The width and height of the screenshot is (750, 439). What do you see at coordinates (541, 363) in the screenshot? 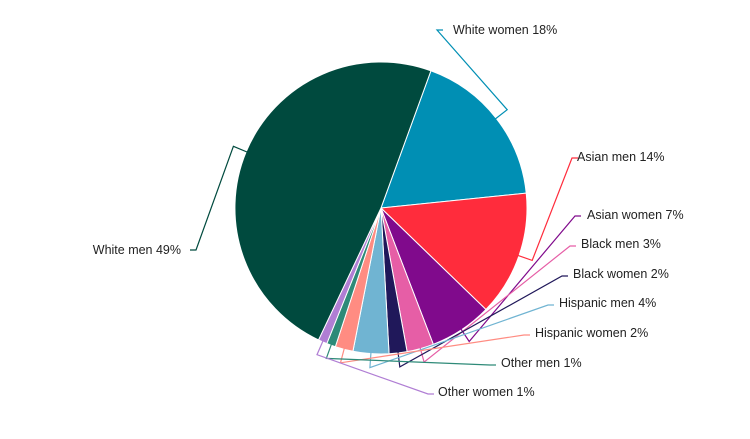
I see `slice-label: Other men 1%` at bounding box center [541, 363].